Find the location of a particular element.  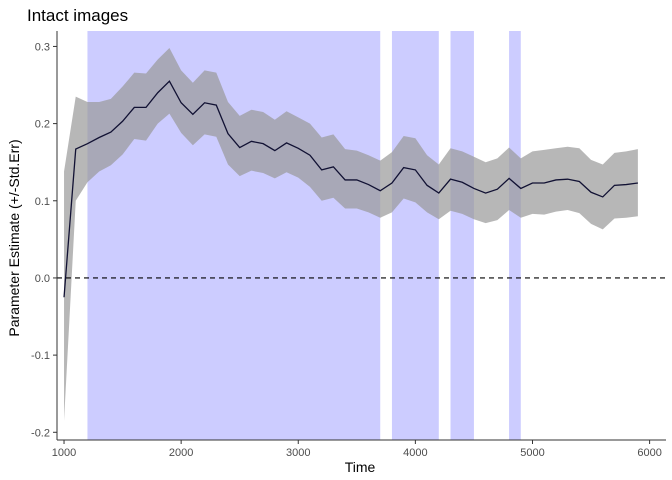

x-tick-label: 1000 is located at coordinates (64, 453).